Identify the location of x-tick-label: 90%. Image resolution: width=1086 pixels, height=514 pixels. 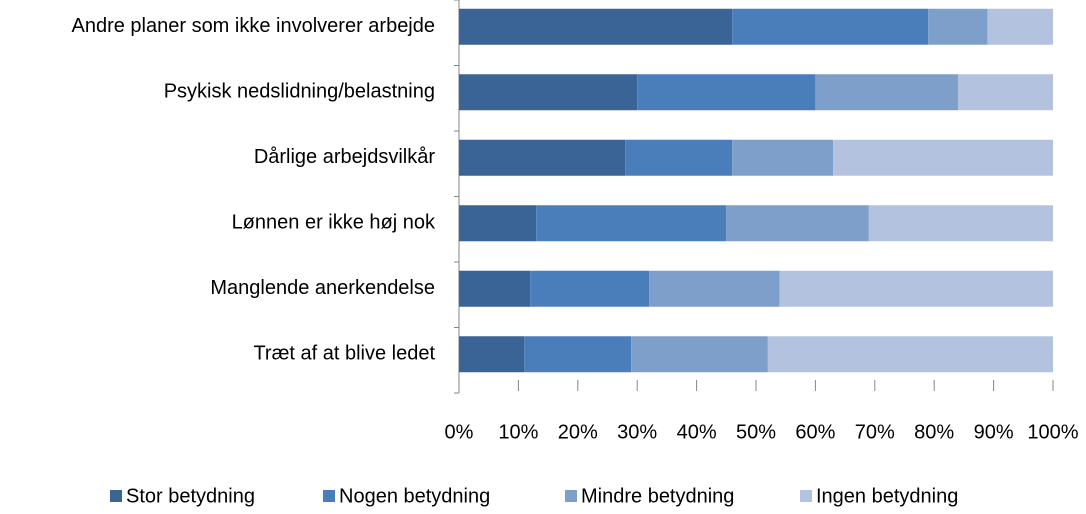
(994, 432).